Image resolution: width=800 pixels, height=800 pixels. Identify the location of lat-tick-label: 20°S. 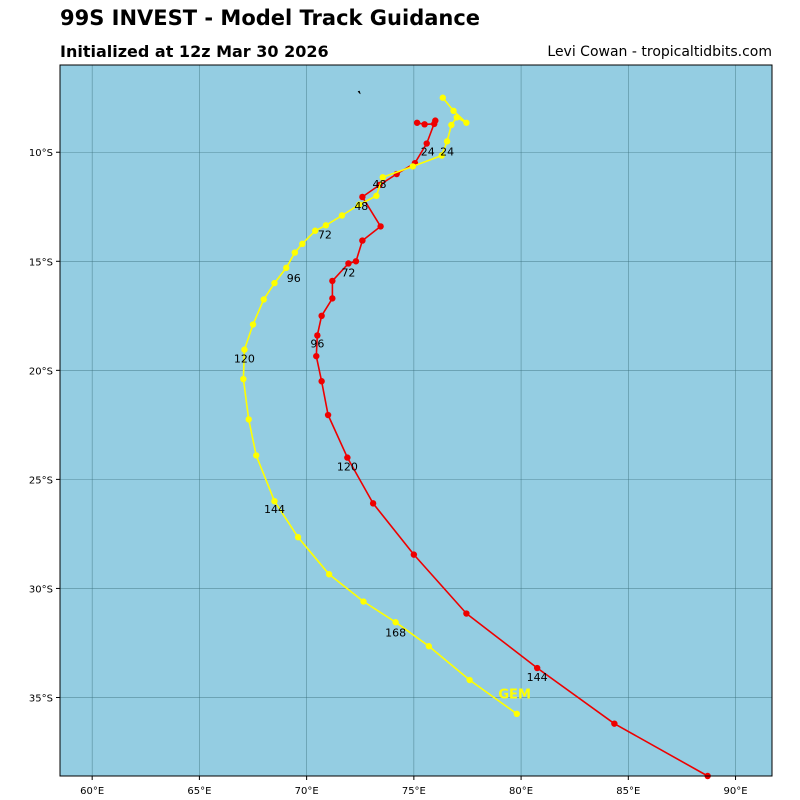
(41, 371).